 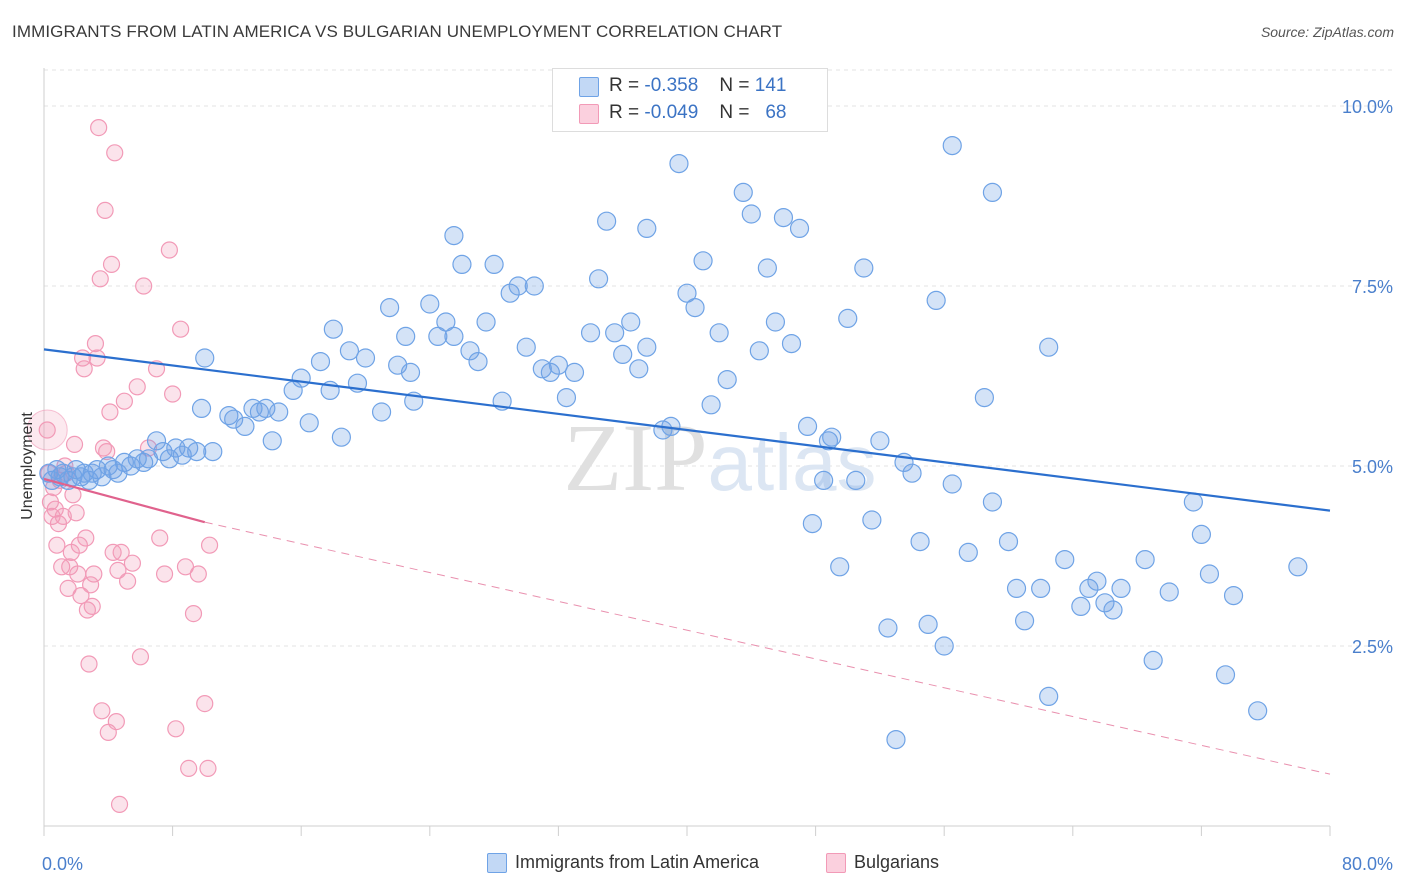 I want to click on legend-text: R = -0.358 N = 141, so click(x=697, y=86).